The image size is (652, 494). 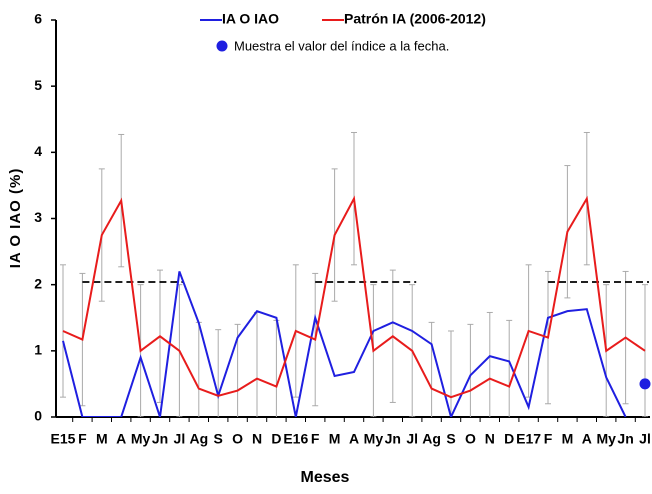 I want to click on y-tick-label: 2, so click(x=38, y=283).